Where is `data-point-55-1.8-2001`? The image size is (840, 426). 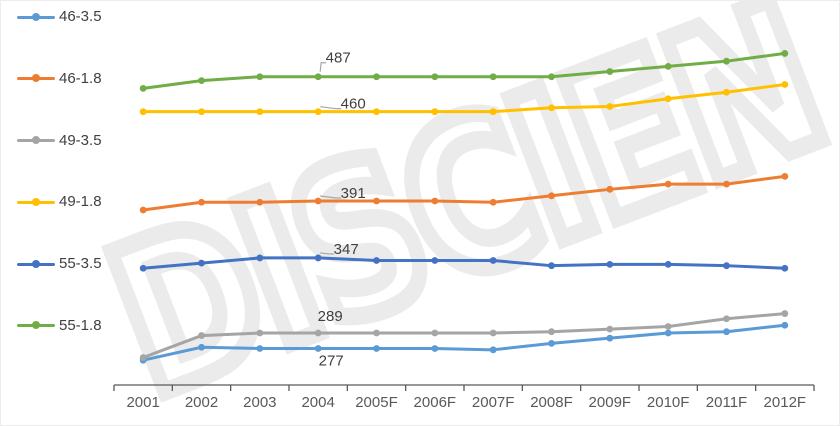 data-point-55-1.8-2001 is located at coordinates (143, 88).